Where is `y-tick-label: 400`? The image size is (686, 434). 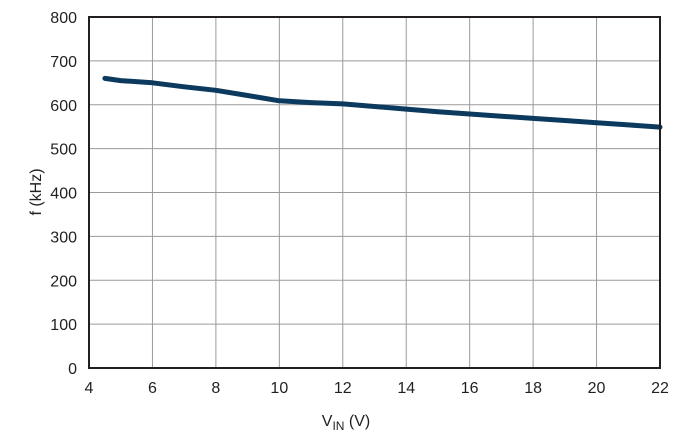
y-tick-label: 400 is located at coordinates (63, 194).